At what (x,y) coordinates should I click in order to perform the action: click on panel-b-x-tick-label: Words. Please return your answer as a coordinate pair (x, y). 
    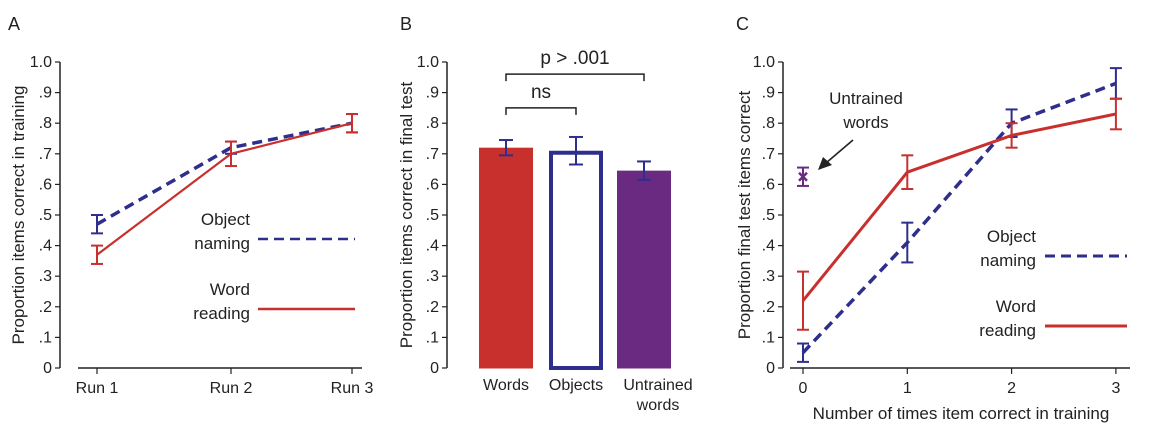
    Looking at the image, I should click on (506, 385).